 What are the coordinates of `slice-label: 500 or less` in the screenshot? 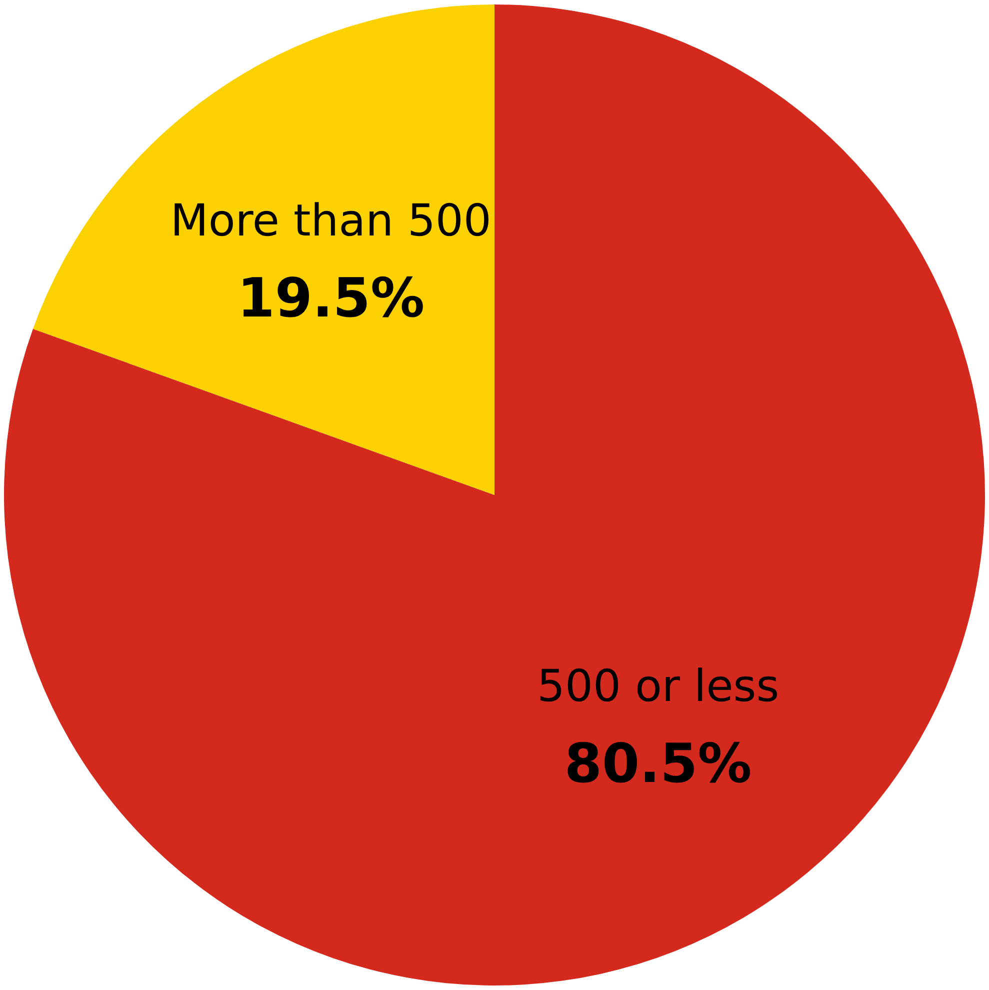 It's located at (658, 686).